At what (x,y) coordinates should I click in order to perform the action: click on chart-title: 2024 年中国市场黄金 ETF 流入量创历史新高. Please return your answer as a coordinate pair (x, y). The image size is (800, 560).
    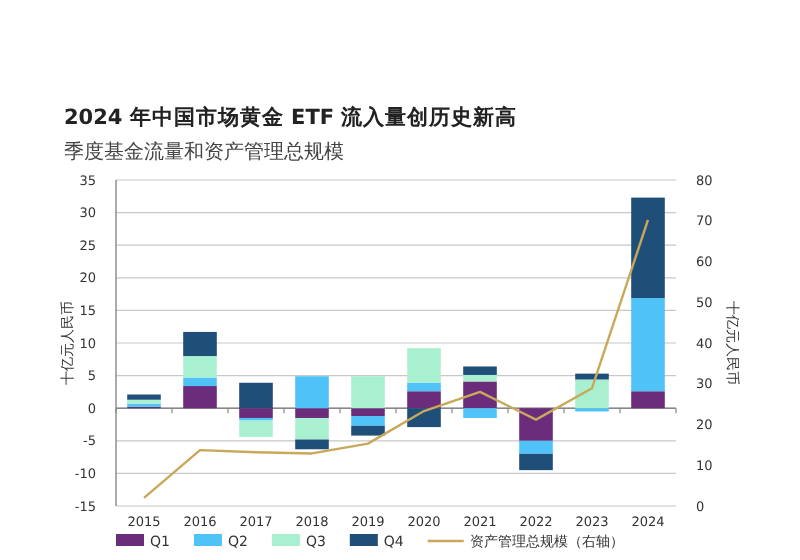
    Looking at the image, I should click on (291, 117).